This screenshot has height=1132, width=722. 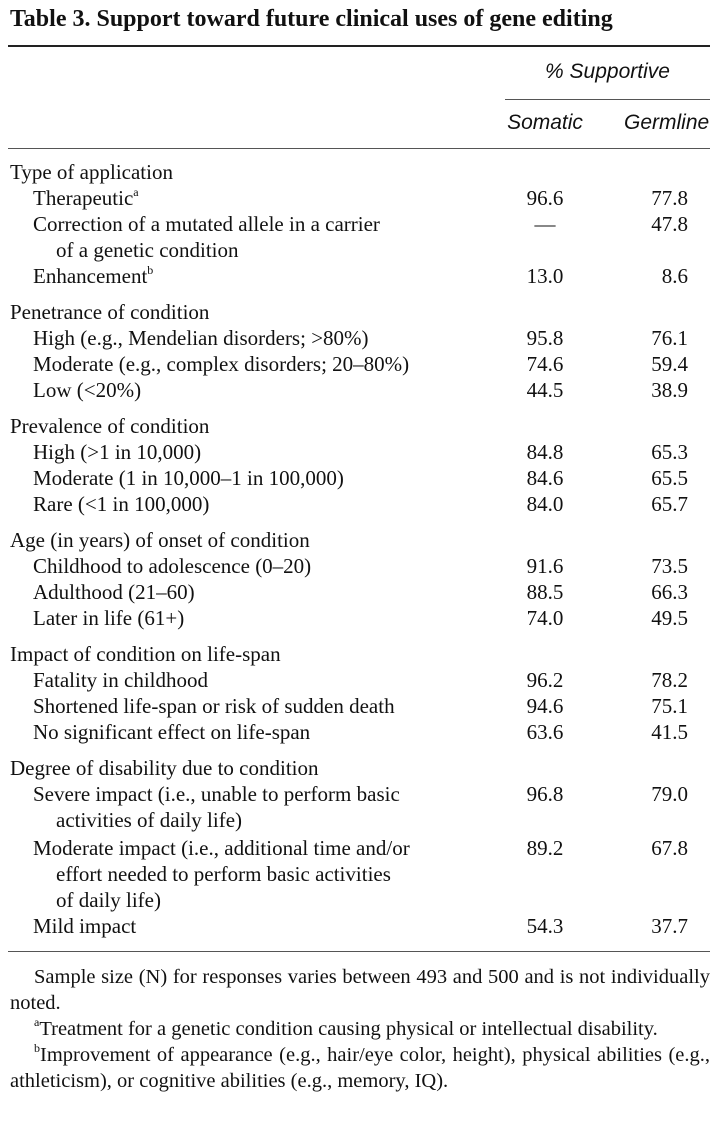 I want to click on column-header-germline: Germline, so click(x=667, y=122).